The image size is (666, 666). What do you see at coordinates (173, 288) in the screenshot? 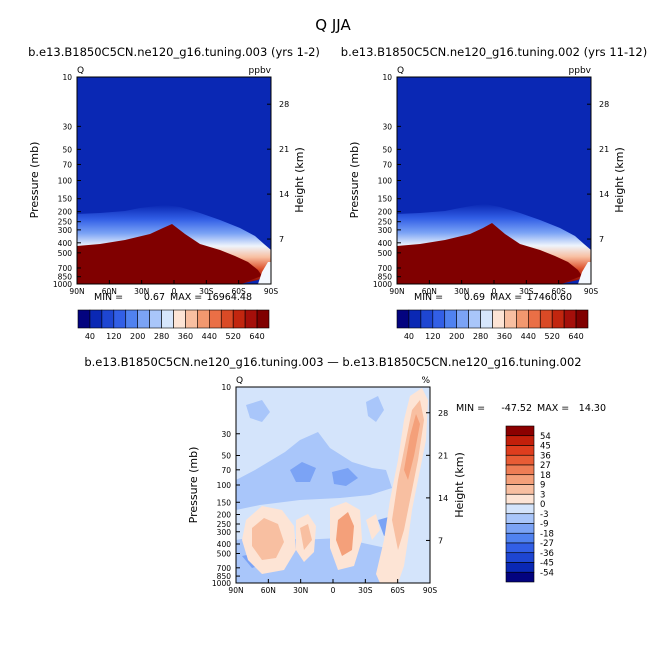
I see `panel-a-xticks: 90N 60N 30N 0 30S 60S 90S` at bounding box center [173, 288].